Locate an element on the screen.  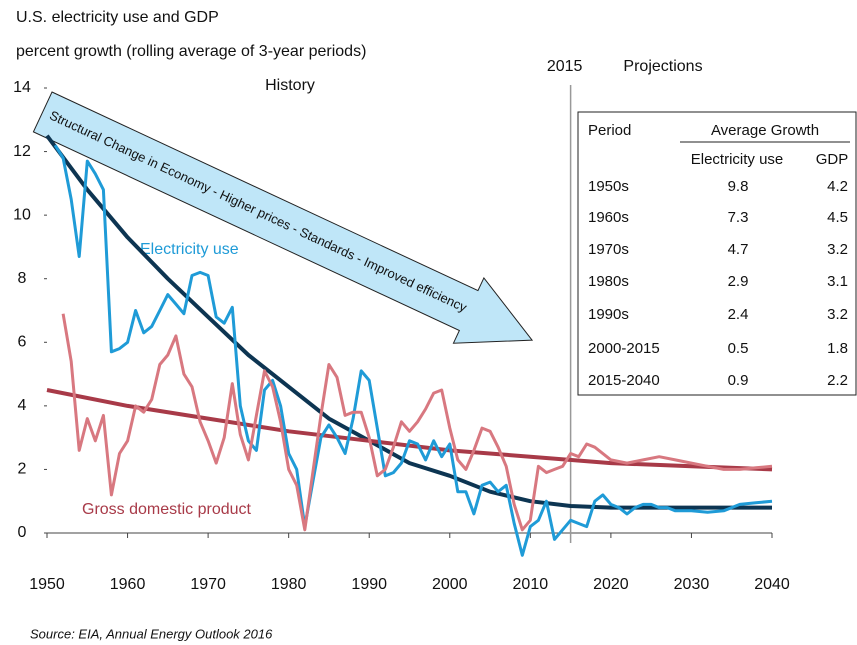
y-tick-label: 12 is located at coordinates (22, 151).